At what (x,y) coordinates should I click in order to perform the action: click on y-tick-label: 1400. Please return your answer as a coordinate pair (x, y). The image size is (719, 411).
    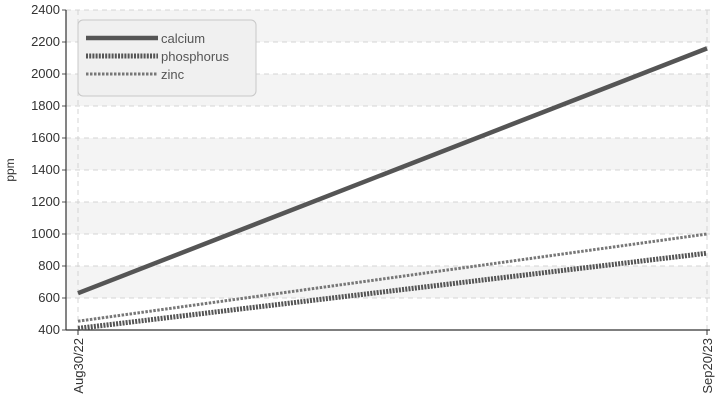
    Looking at the image, I should click on (45, 169).